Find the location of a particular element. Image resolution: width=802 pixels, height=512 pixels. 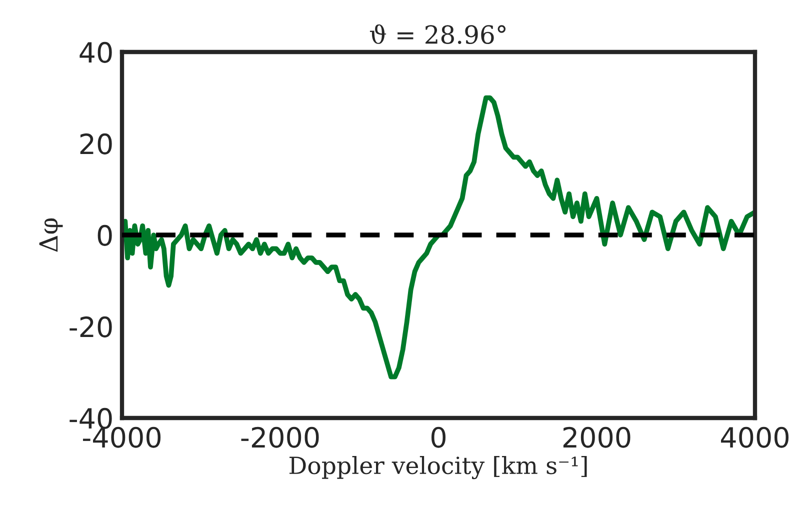

x-axis-title: Doppler velocity [km s⁻¹] is located at coordinates (438, 468).